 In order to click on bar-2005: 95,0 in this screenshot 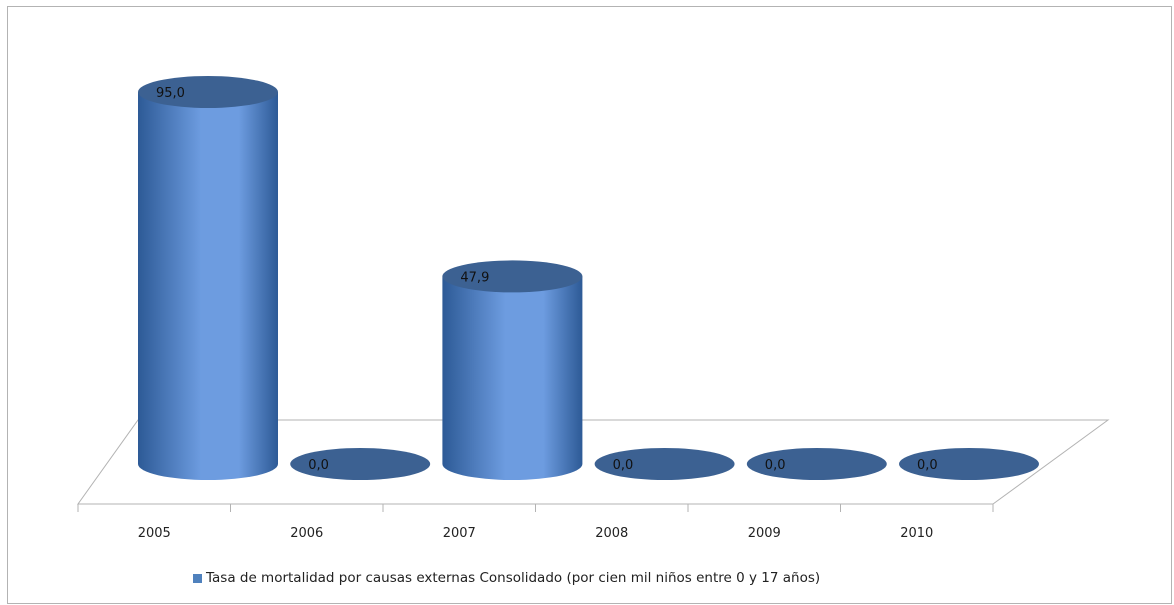, I will do `click(208, 278)`.